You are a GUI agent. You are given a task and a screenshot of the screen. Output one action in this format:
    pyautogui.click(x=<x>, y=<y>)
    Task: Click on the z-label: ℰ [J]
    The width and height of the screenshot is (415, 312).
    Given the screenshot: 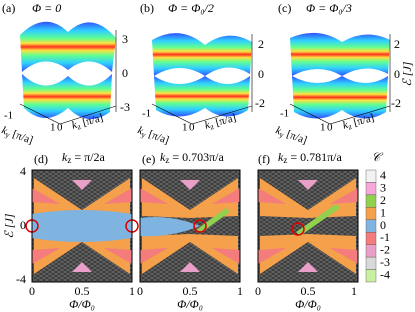 What is the action you would take?
    pyautogui.click(x=407, y=73)
    